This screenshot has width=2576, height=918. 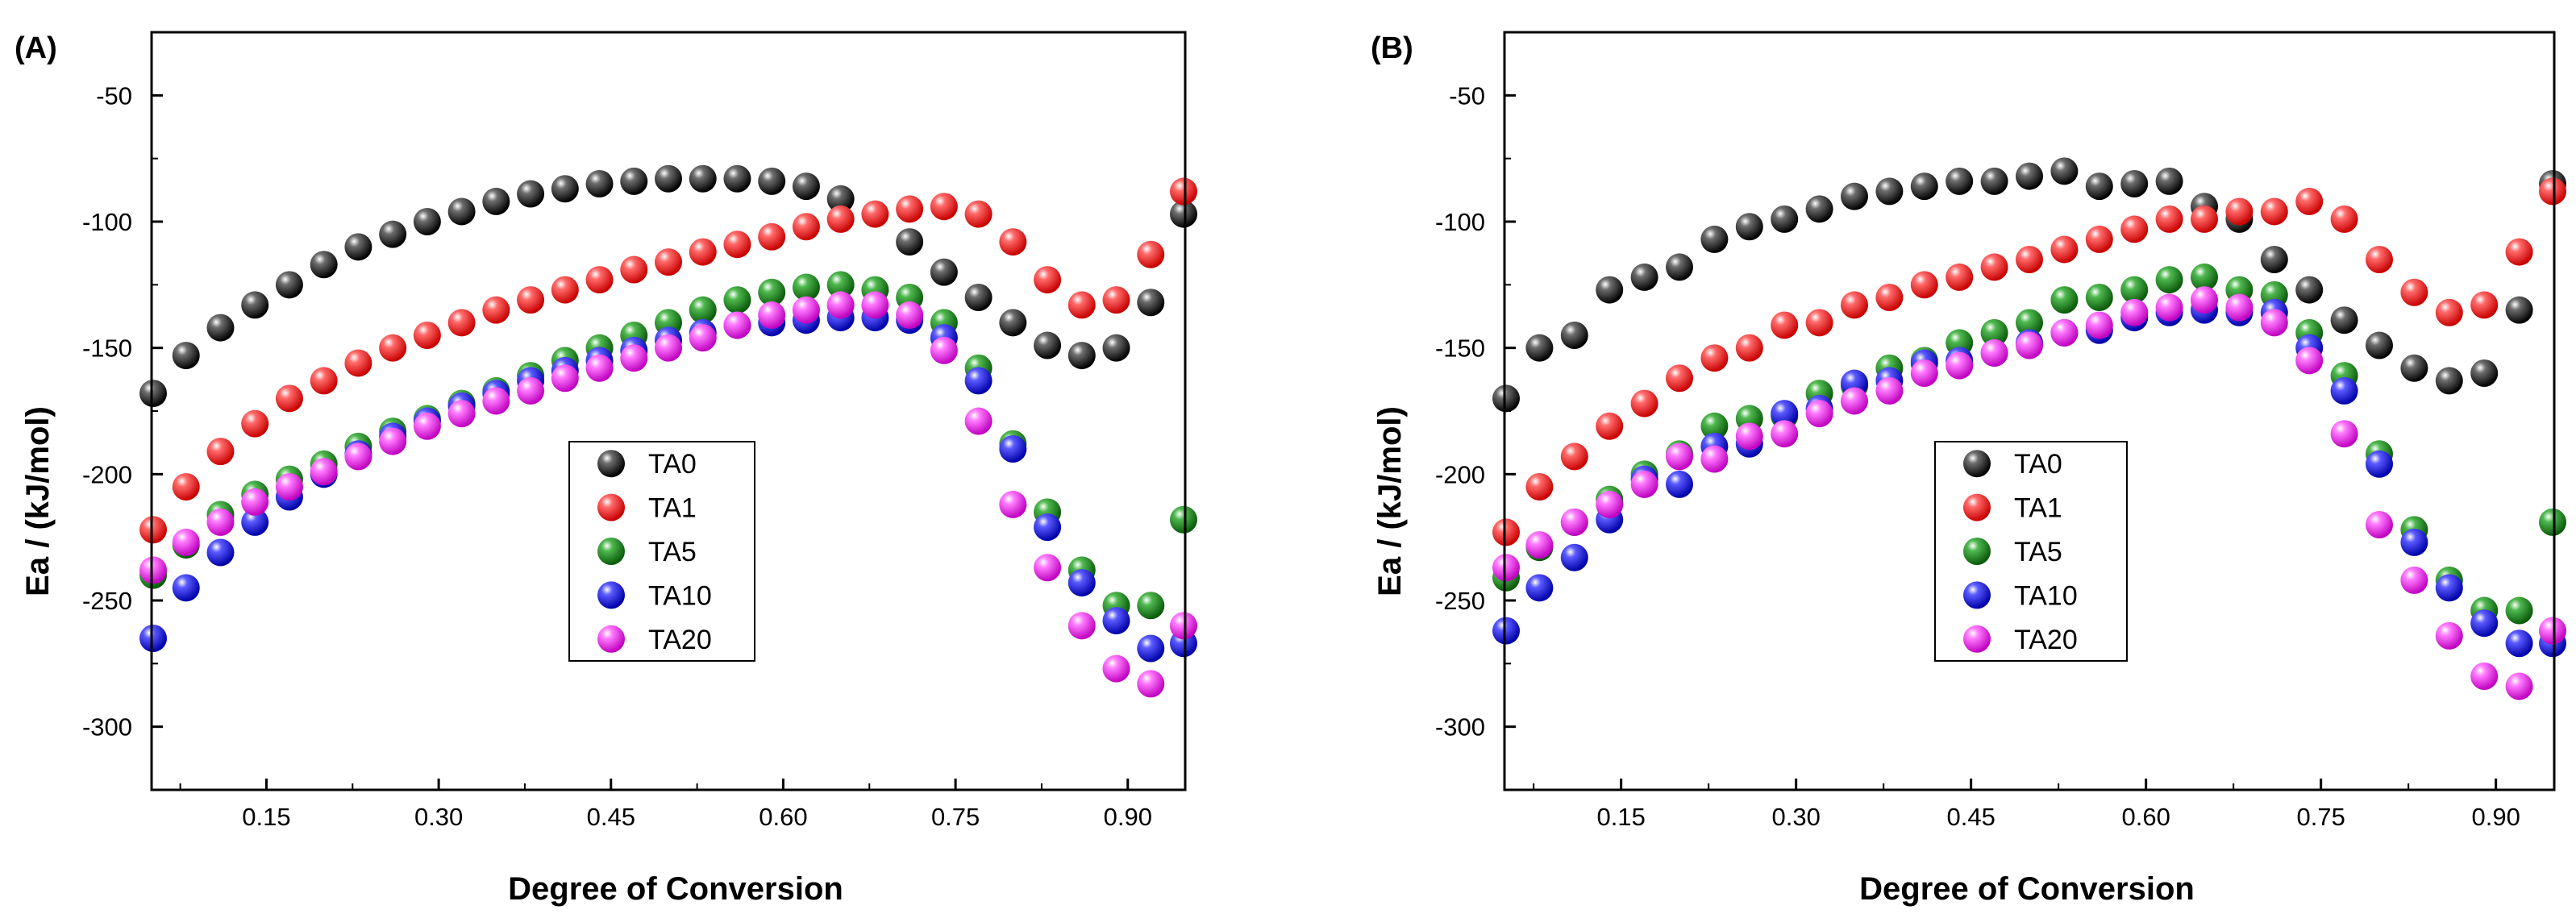 What do you see at coordinates (668, 286) in the screenshot?
I see `series-ta0` at bounding box center [668, 286].